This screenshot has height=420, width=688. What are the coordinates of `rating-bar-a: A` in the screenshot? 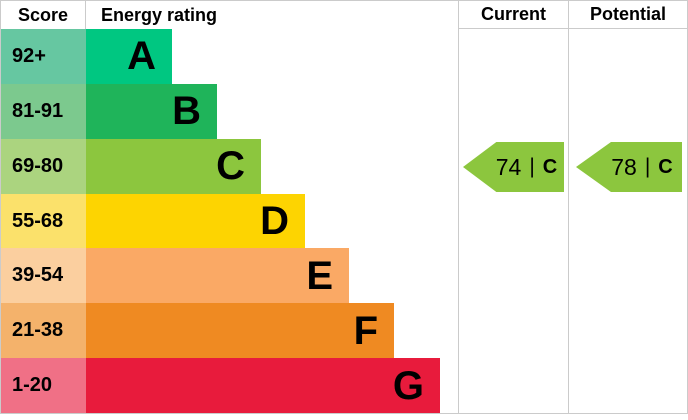 It's located at (129, 56).